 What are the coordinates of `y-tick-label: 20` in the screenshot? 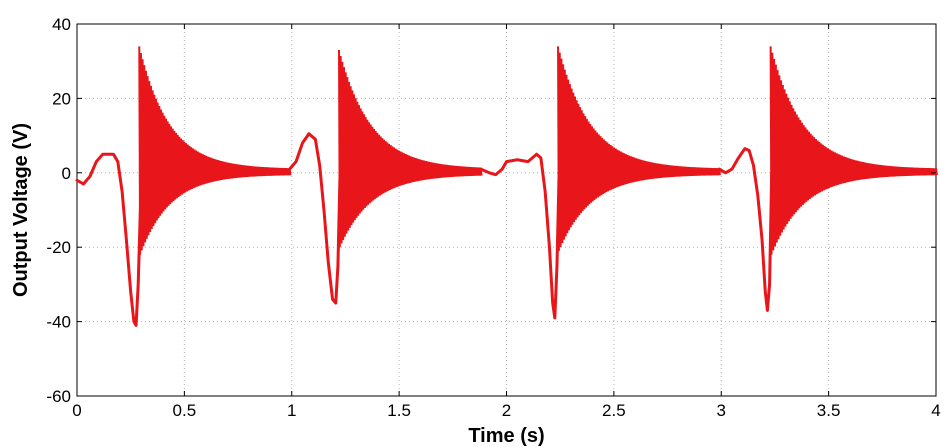 It's located at (61, 98).